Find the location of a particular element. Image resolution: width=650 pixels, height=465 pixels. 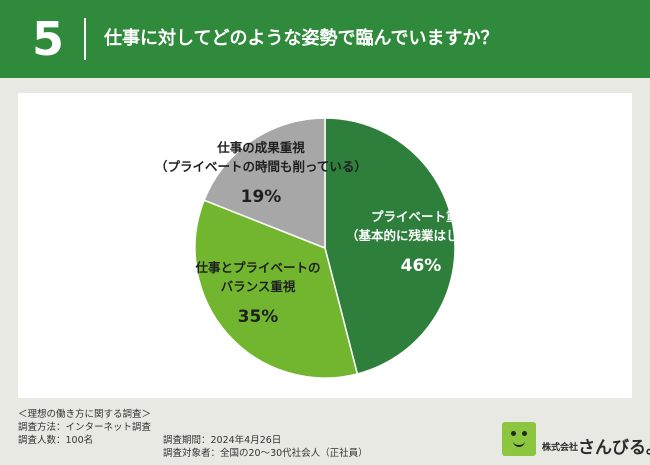

company-sub: 株式会社 is located at coordinates (560, 448).